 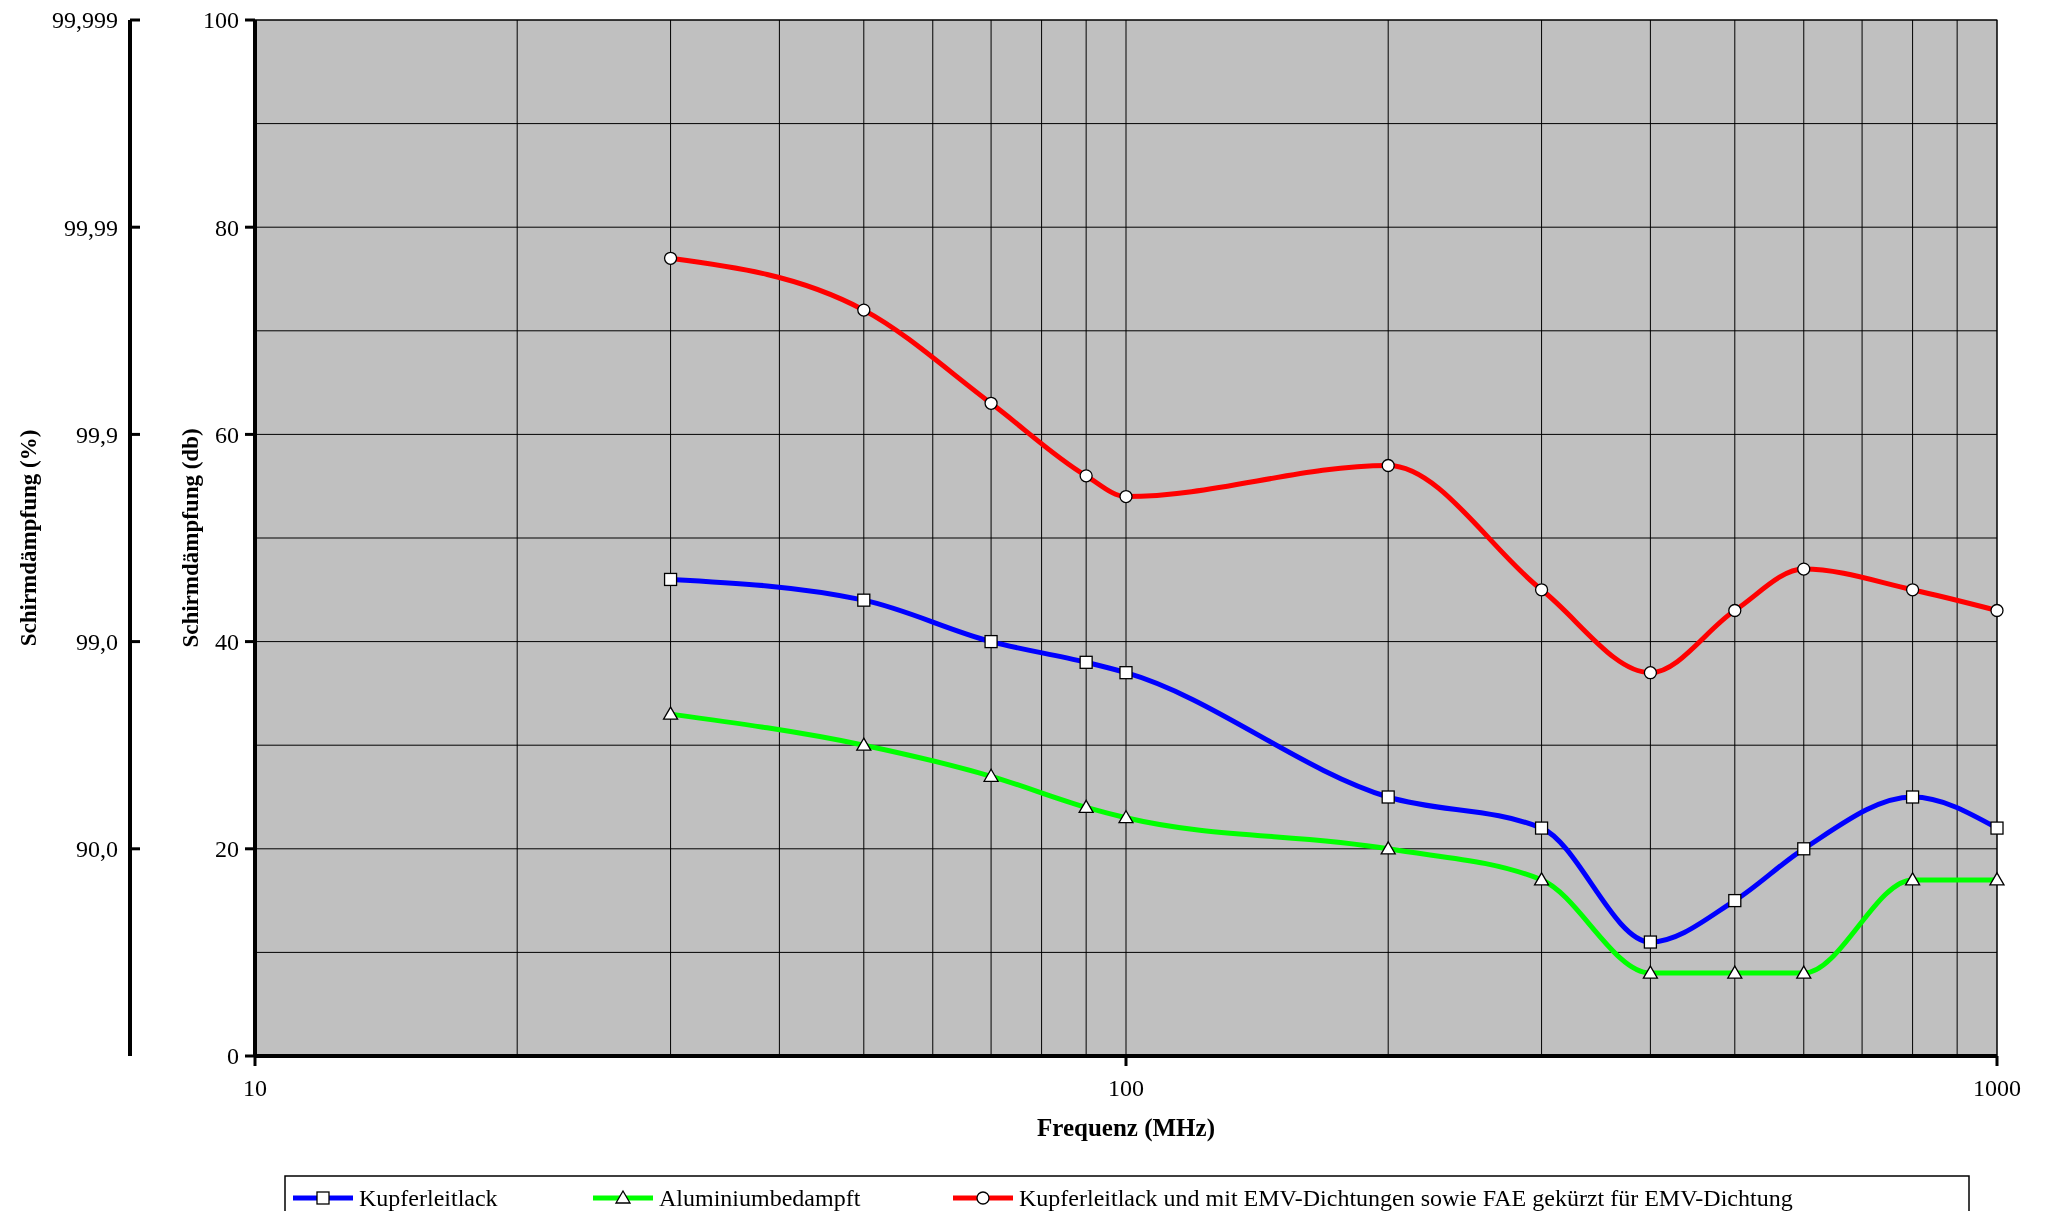 I want to click on legend-label: Kupferleitlack und mit EMV-Dichtungen sowie FAE gekürzt für EMV-Dichtung, so click(x=1406, y=1198).